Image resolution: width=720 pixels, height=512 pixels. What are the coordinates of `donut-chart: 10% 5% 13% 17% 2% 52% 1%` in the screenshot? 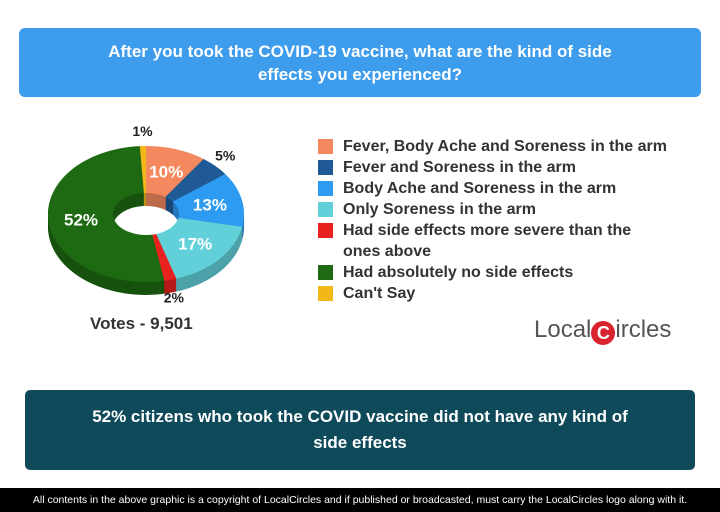 It's located at (145, 214).